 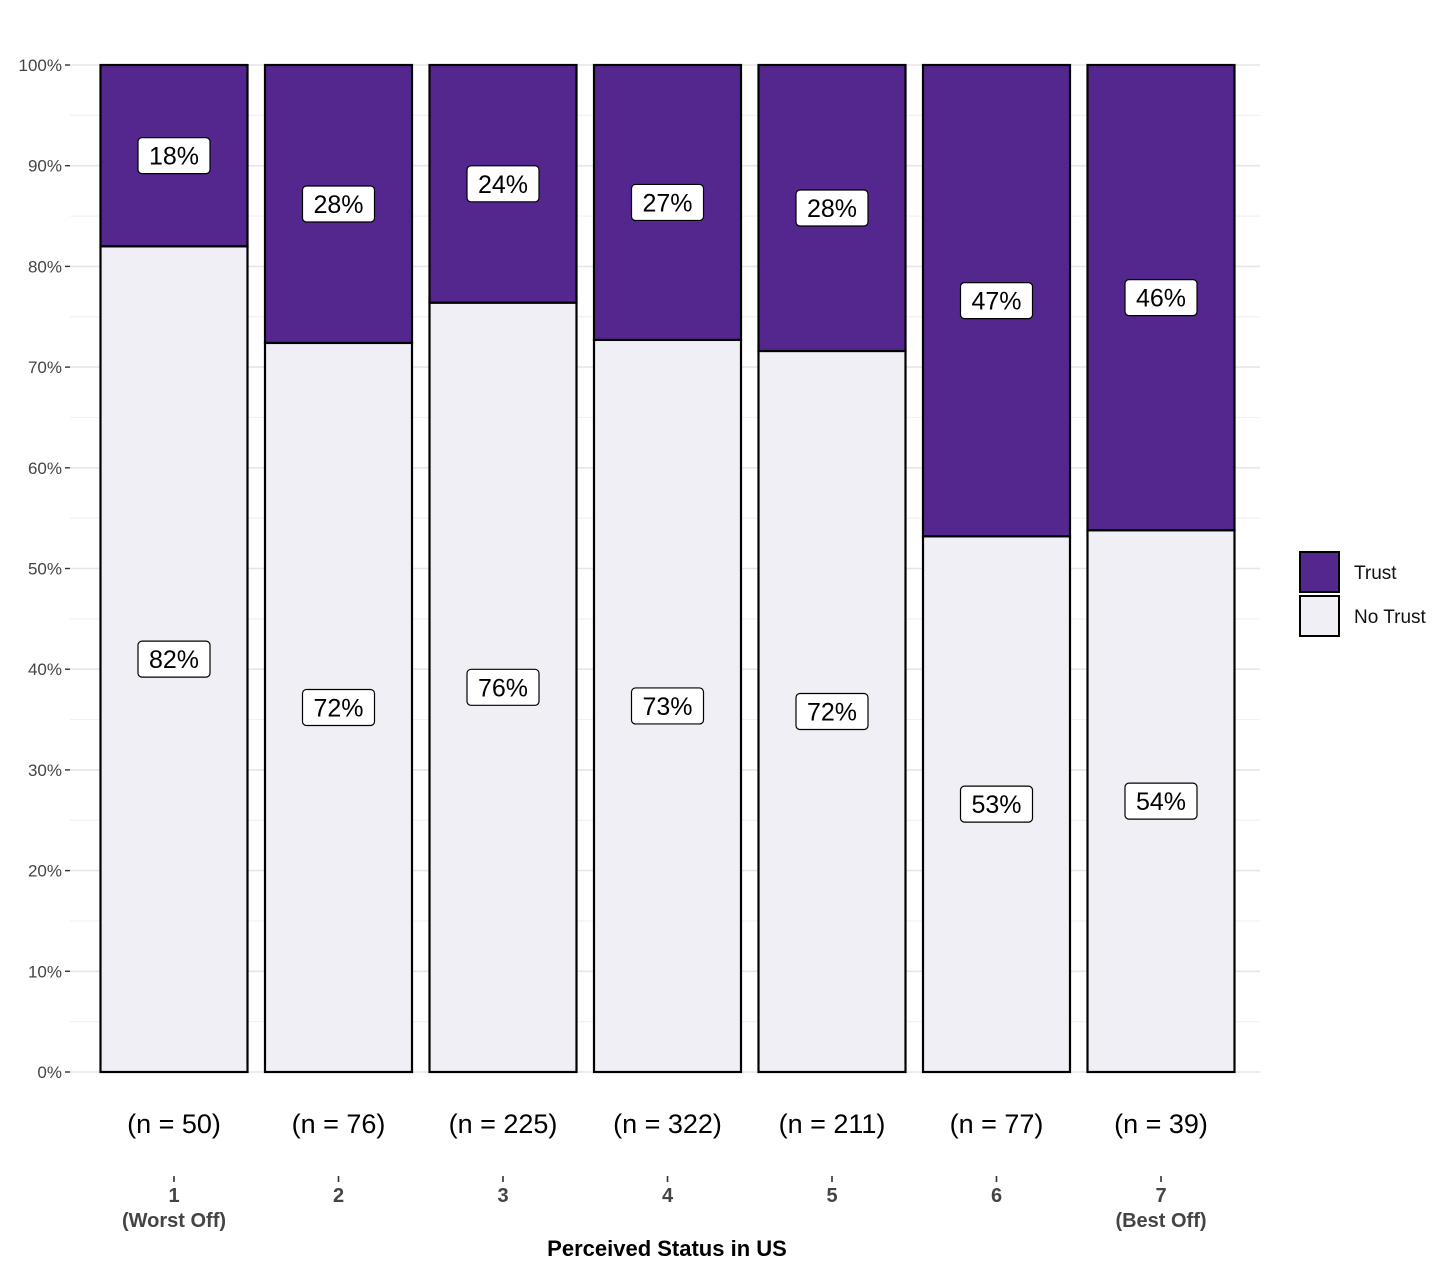 I want to click on data-label: 82%, so click(x=174, y=660).